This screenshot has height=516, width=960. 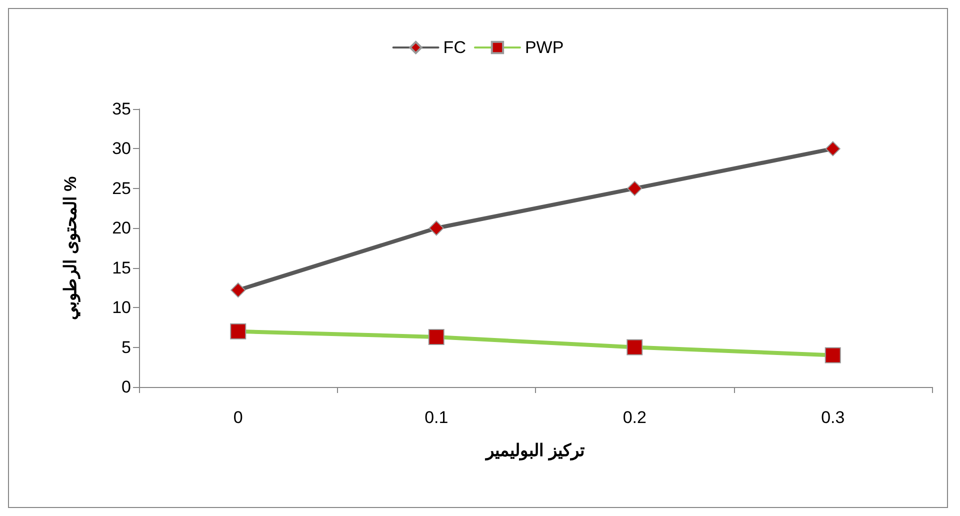 I want to click on y-tick-label: 25, so click(x=121, y=188).